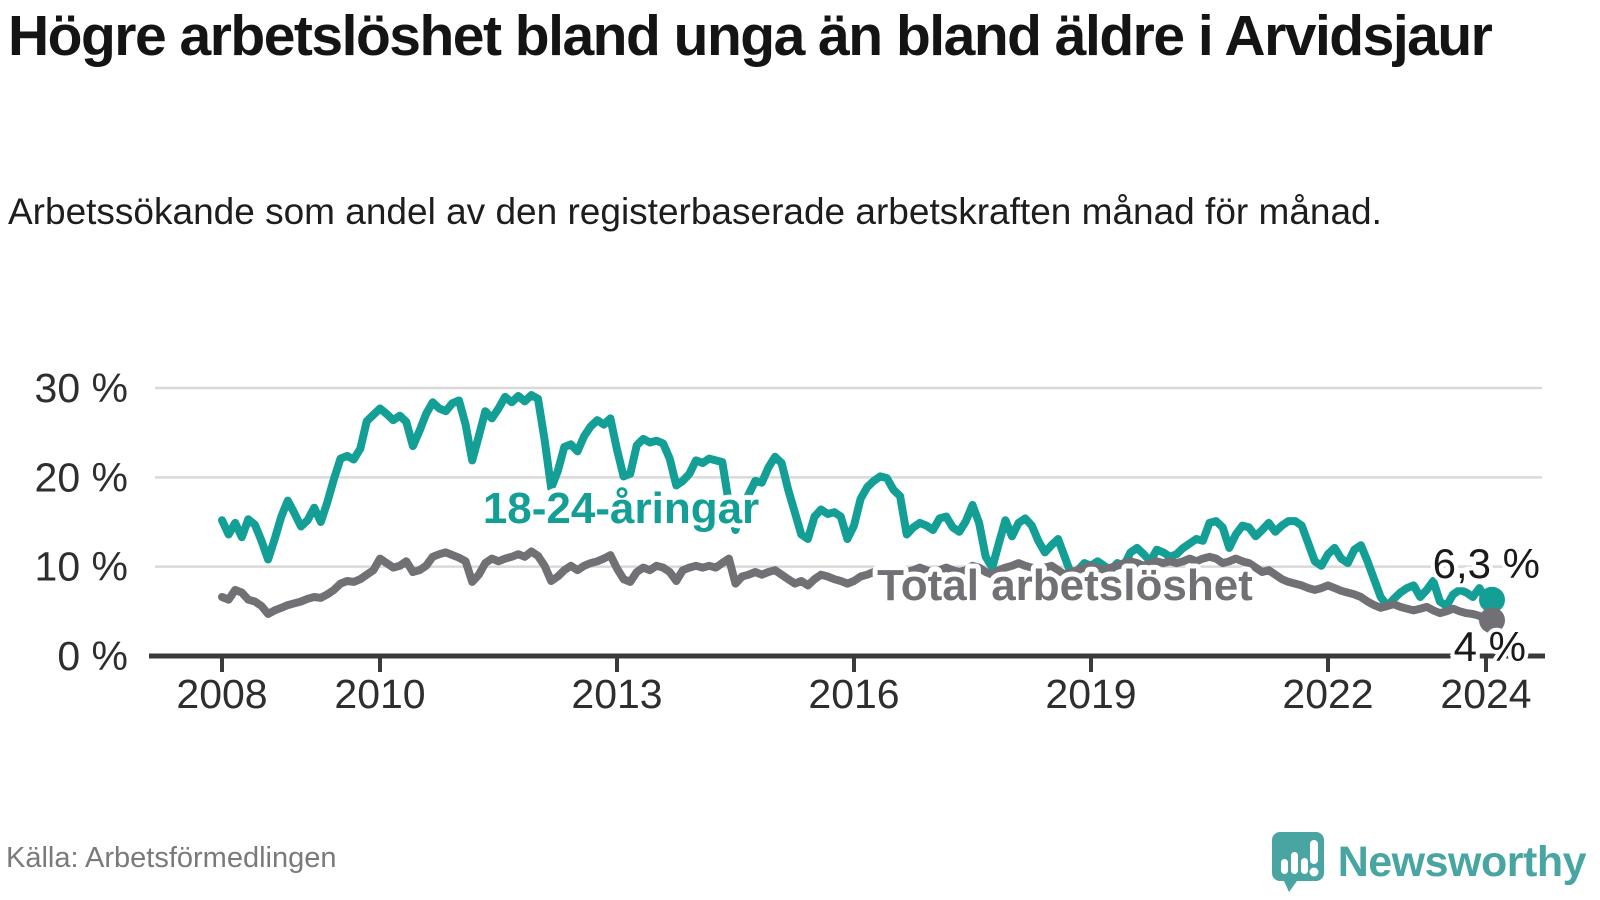 Image resolution: width=1600 pixels, height=900 pixels. I want to click on x-axis: 2008 2010 2013 2016 2019 2022 2024, so click(847, 685).